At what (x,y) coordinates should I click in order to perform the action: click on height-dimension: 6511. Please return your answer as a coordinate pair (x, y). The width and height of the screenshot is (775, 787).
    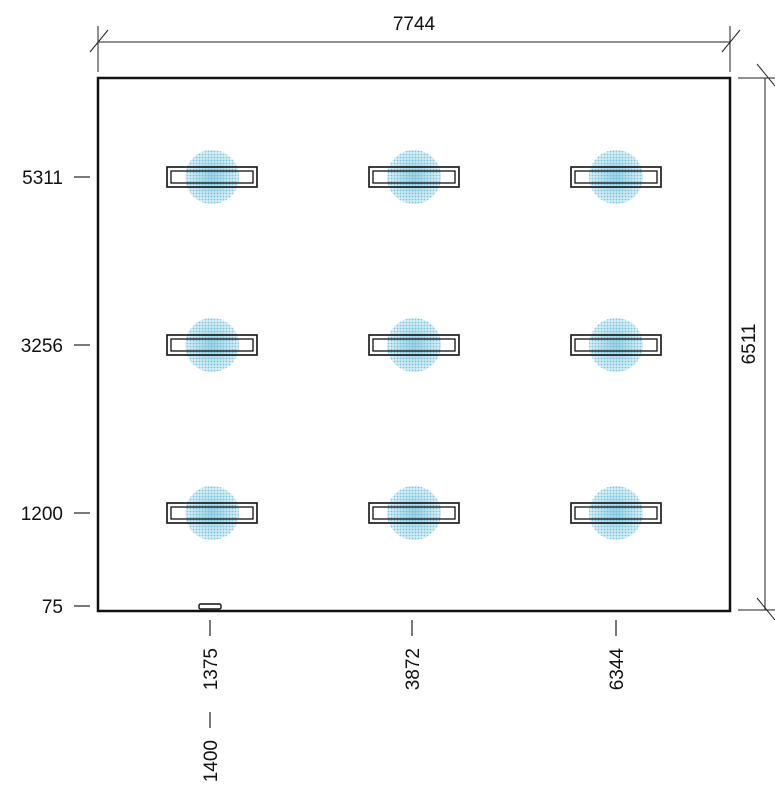
    Looking at the image, I should click on (756, 342).